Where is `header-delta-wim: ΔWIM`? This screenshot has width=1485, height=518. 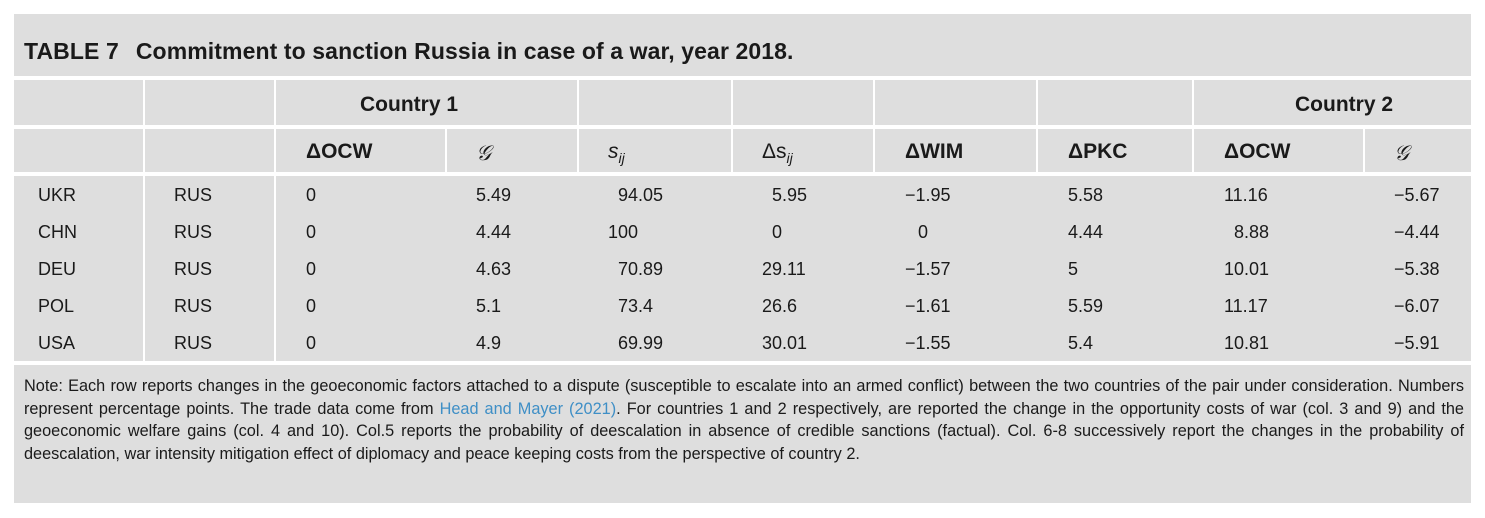
header-delta-wim: ΔWIM is located at coordinates (934, 151).